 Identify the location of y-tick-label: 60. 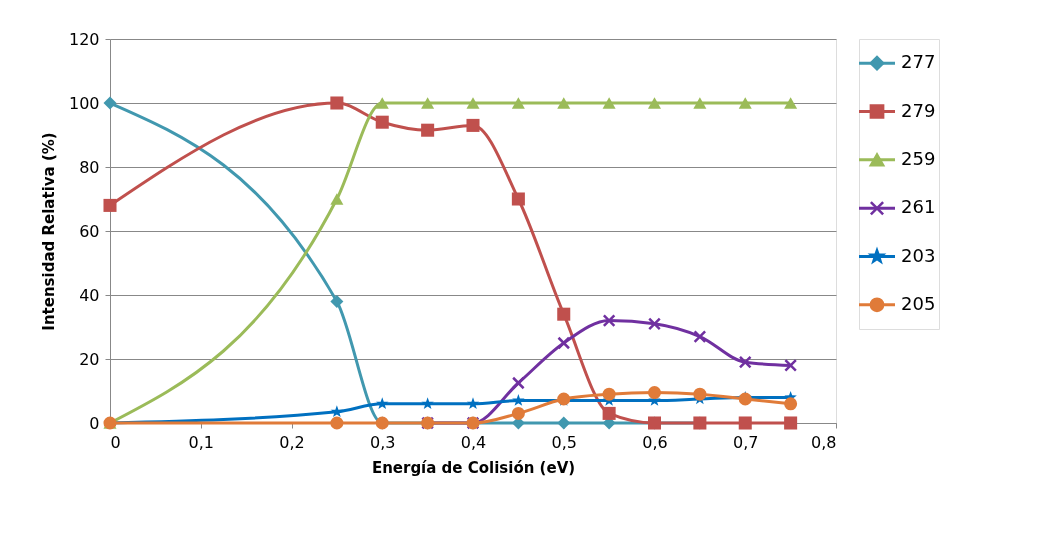
(89, 231).